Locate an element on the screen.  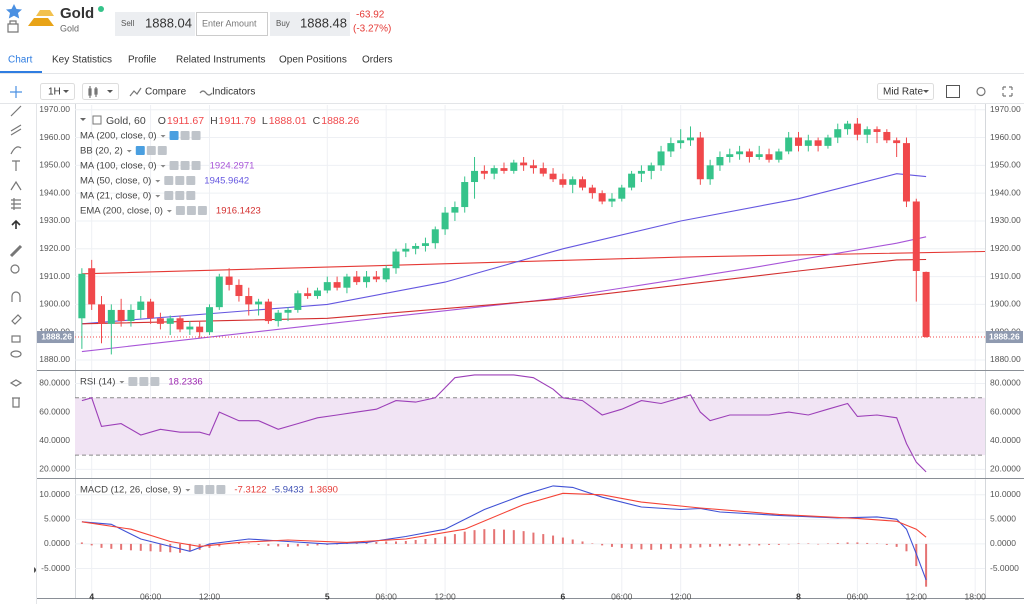
arrow-tool is located at coordinates (16, 224).